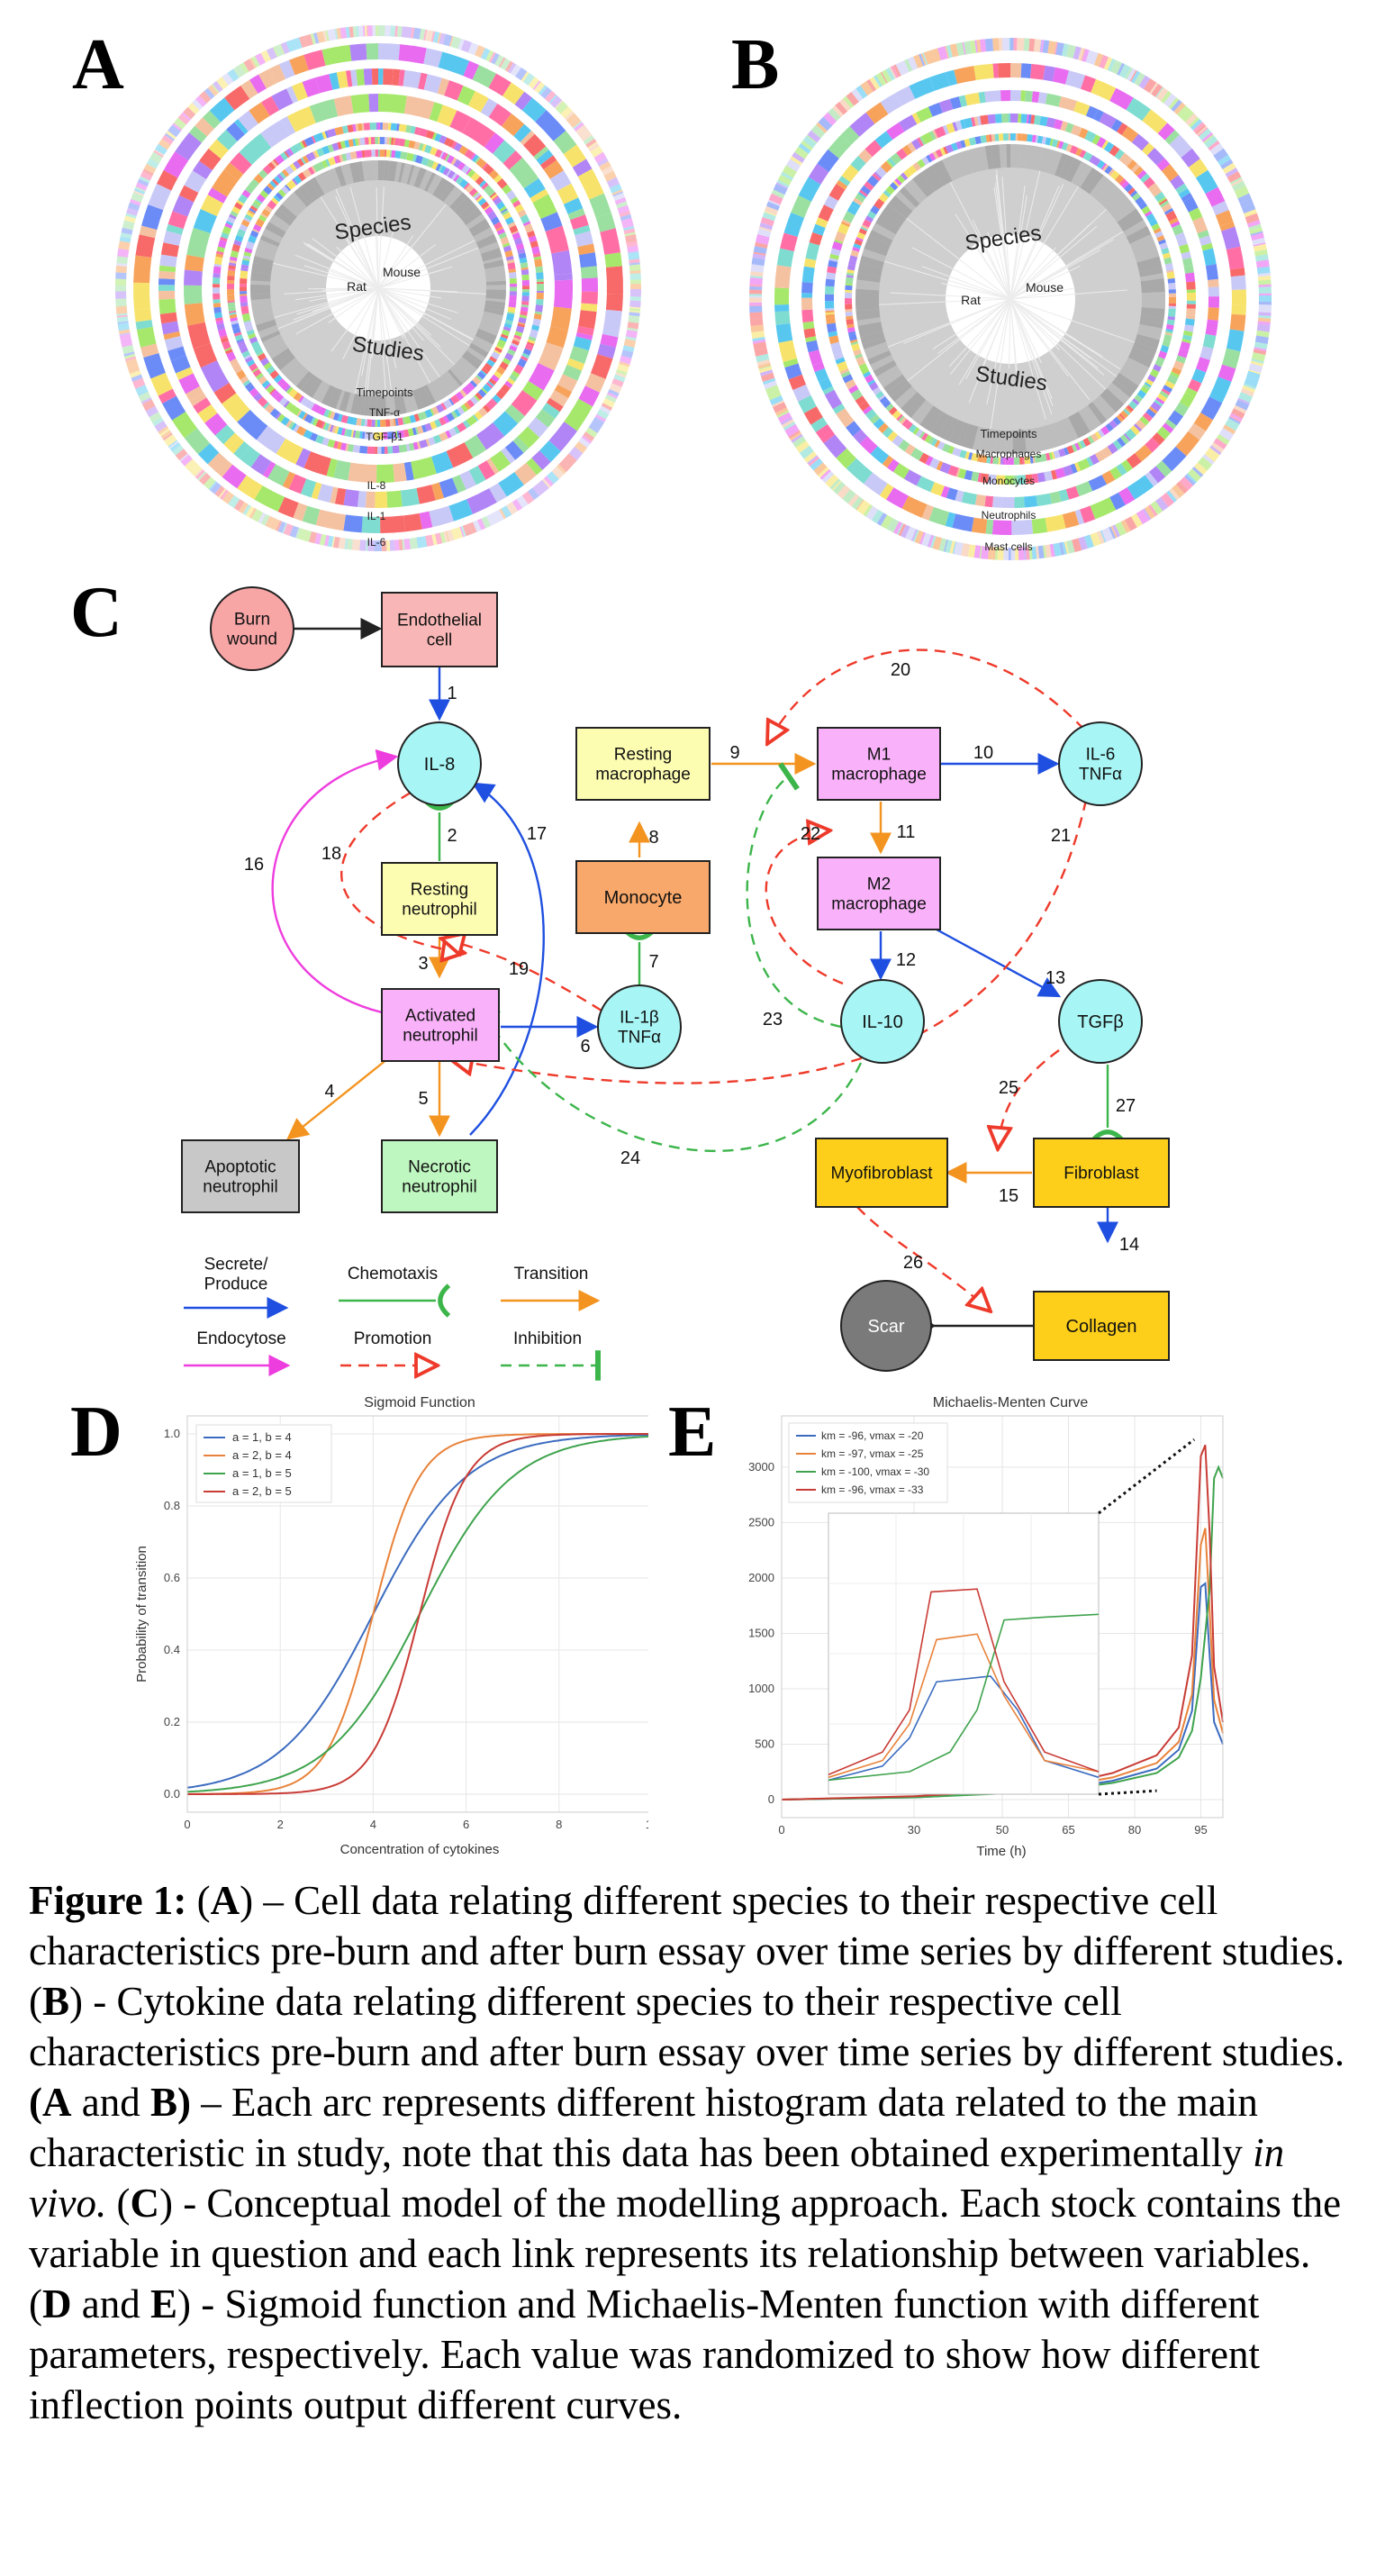 The image size is (1385, 2576). I want to click on edge-label-26: 26, so click(913, 1263).